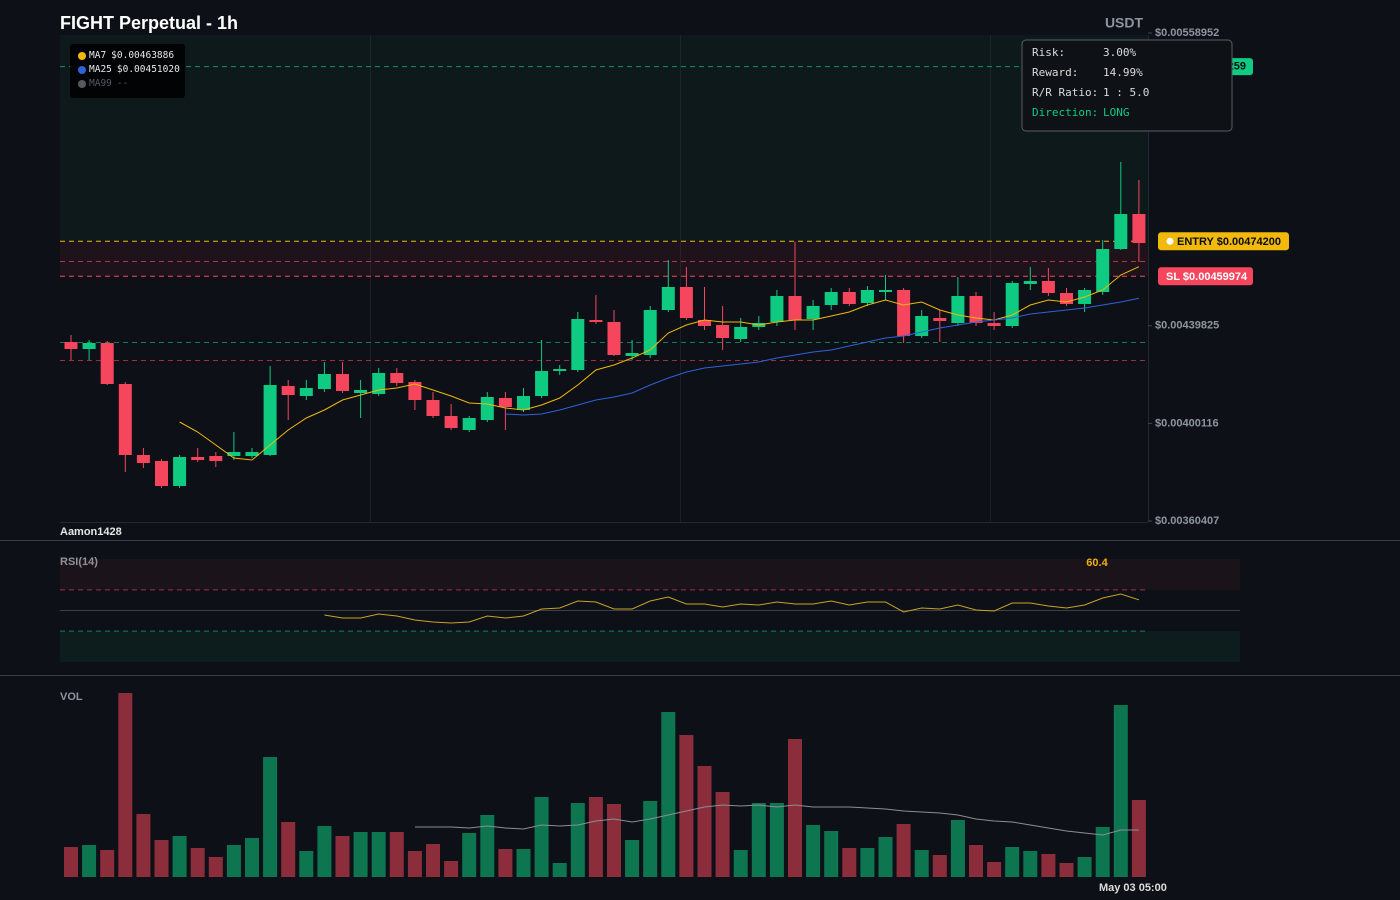 This screenshot has width=1400, height=900. What do you see at coordinates (91, 532) in the screenshot?
I see `watermark: Aamon1428` at bounding box center [91, 532].